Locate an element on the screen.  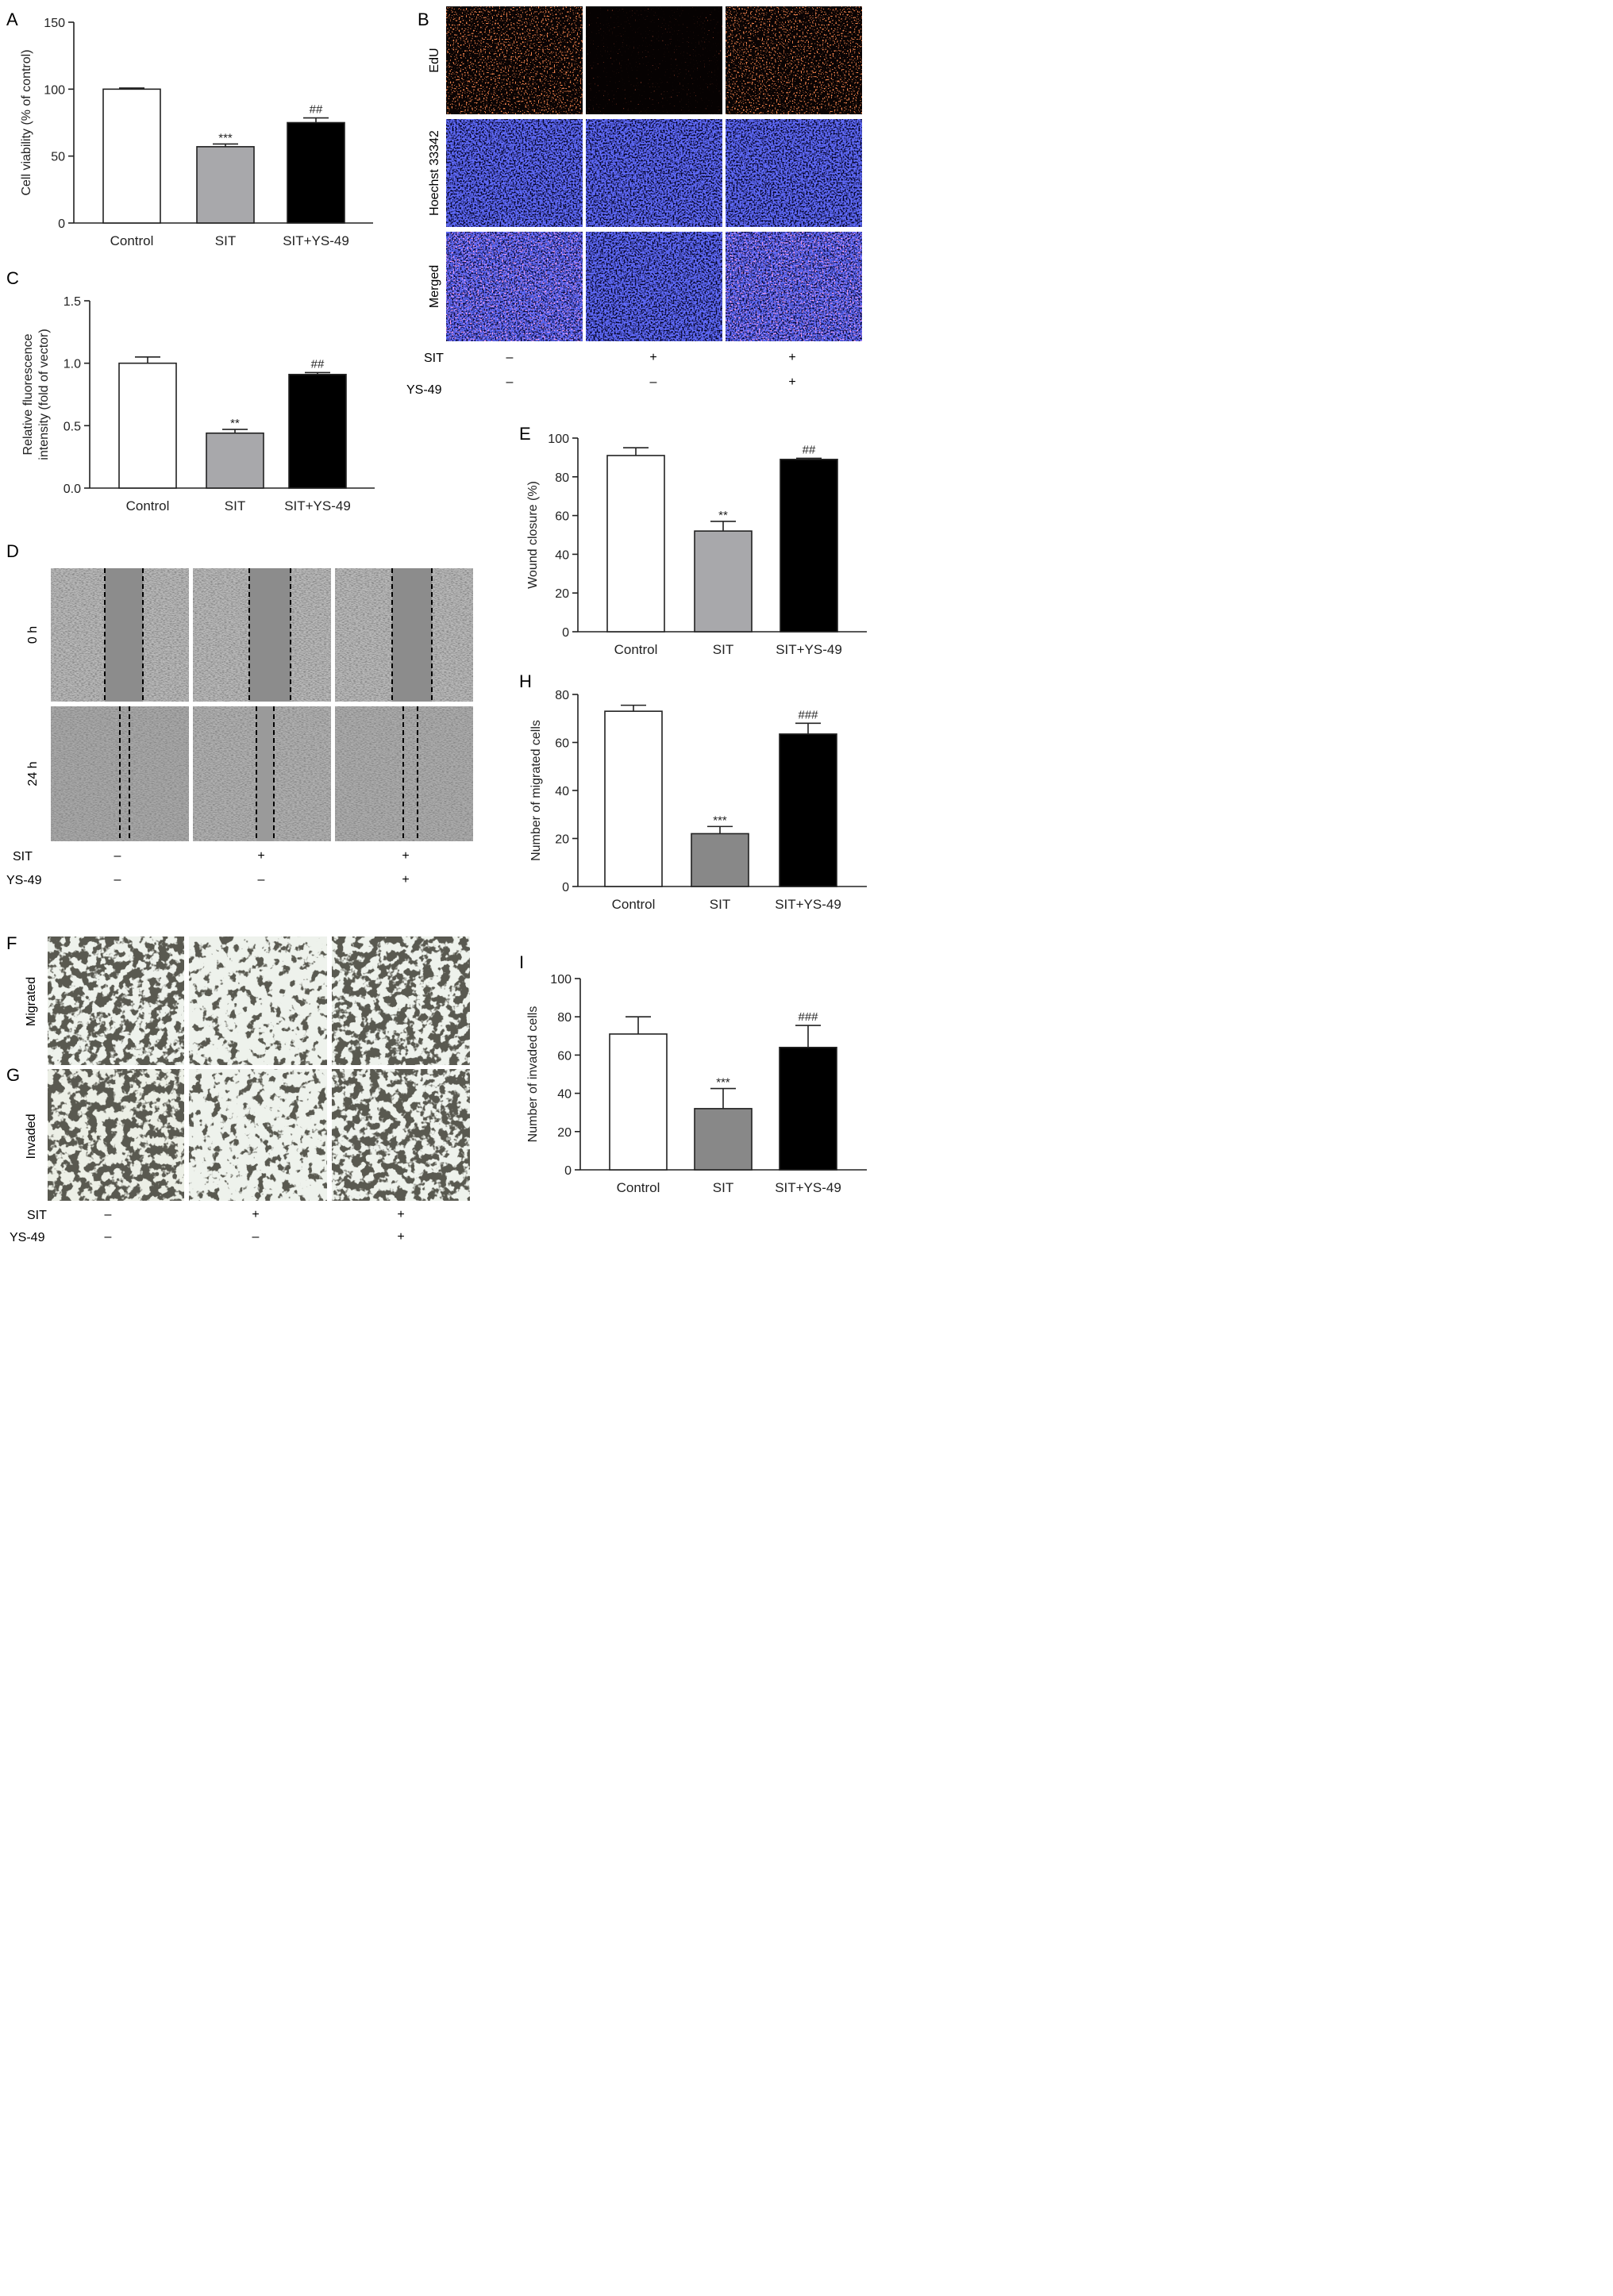
sign-d-sit-1: – is located at coordinates (117, 856).